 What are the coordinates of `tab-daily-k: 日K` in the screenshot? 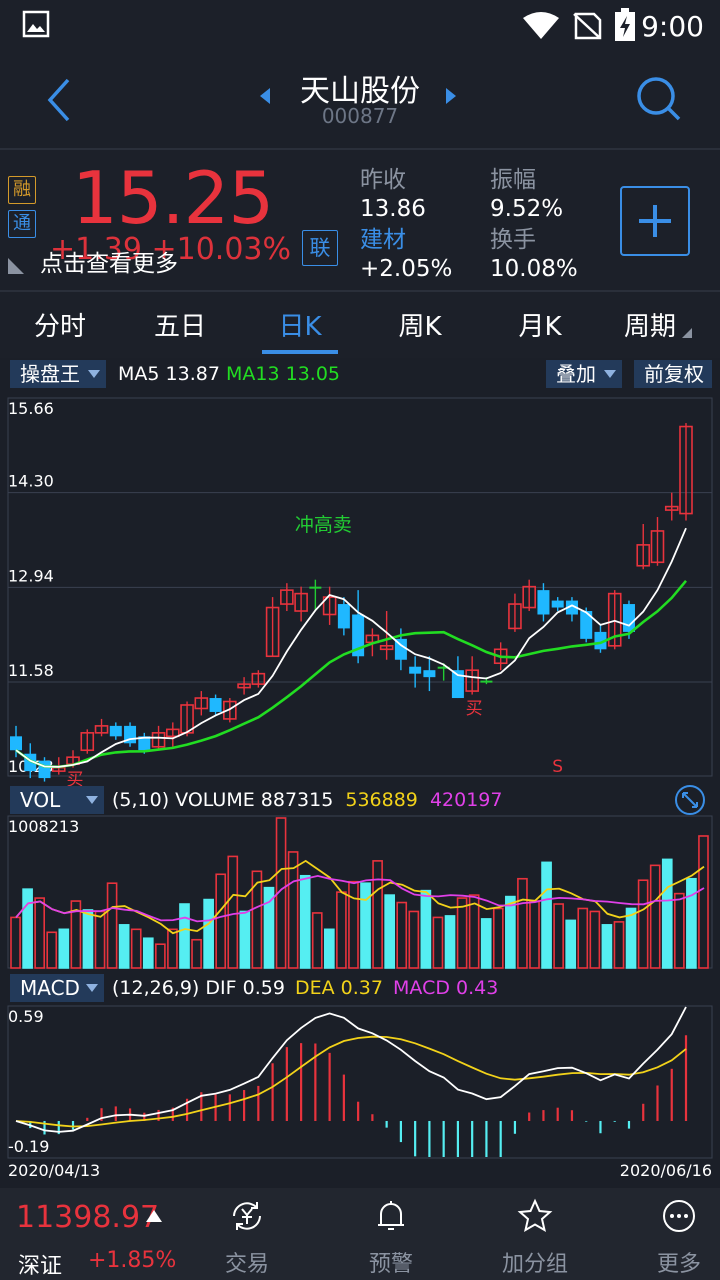 It's located at (300, 327).